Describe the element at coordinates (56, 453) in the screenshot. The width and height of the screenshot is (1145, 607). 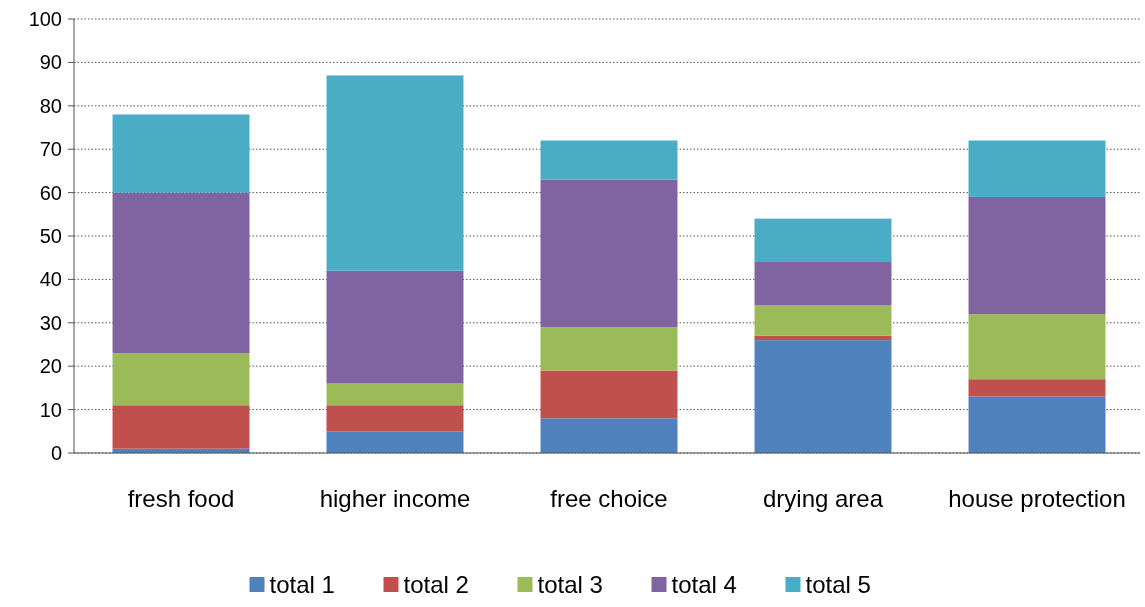
I see `y-tick-label: 0` at that location.